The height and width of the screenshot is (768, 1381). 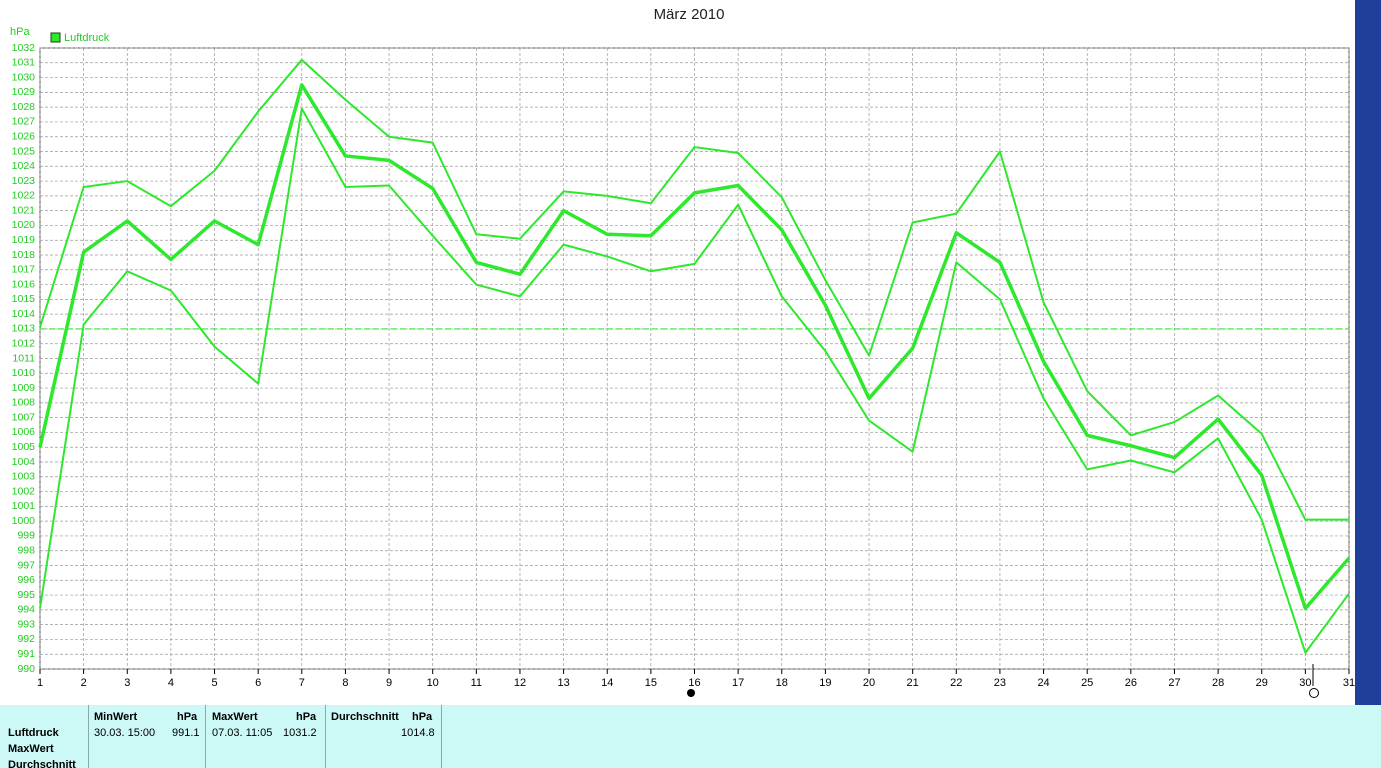 What do you see at coordinates (1305, 683) in the screenshot?
I see `x-tick-label: 30` at bounding box center [1305, 683].